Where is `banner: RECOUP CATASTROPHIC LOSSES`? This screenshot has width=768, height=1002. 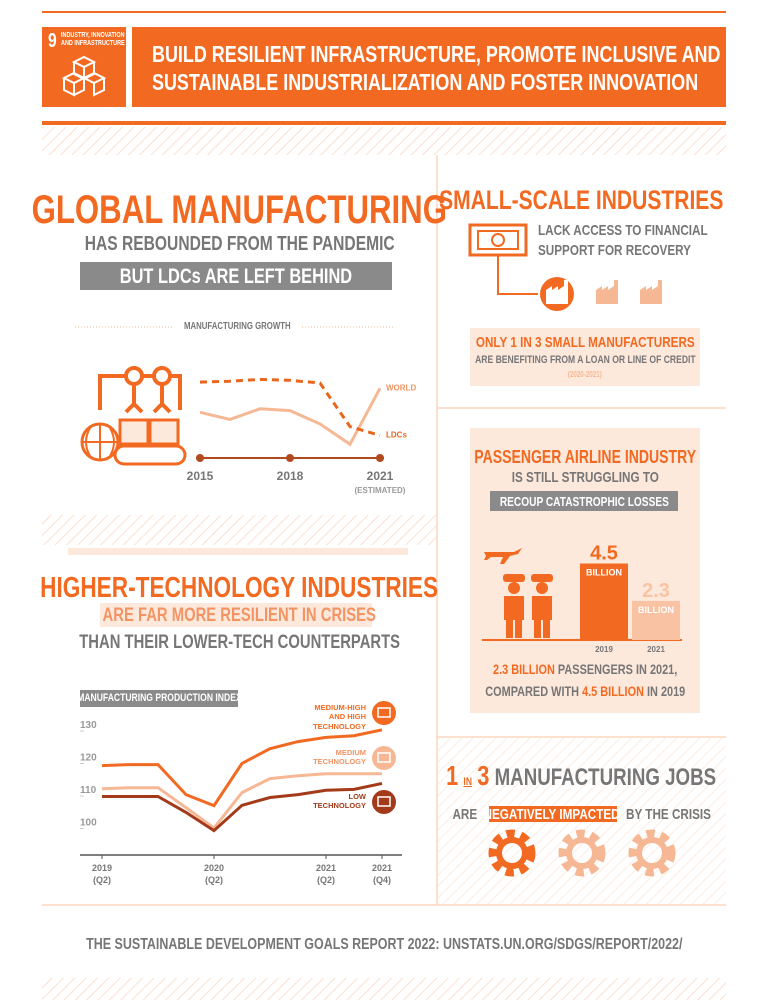 banner: RECOUP CATASTROPHIC LOSSES is located at coordinates (584, 501).